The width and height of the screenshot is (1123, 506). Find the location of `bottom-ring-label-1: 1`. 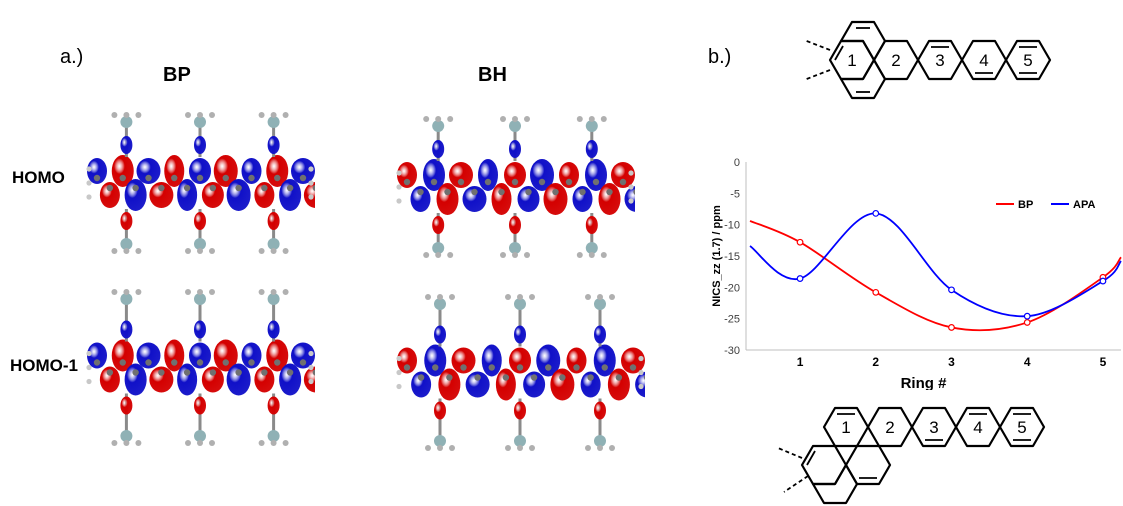

bottom-ring-label-1: 1 is located at coordinates (845, 427).